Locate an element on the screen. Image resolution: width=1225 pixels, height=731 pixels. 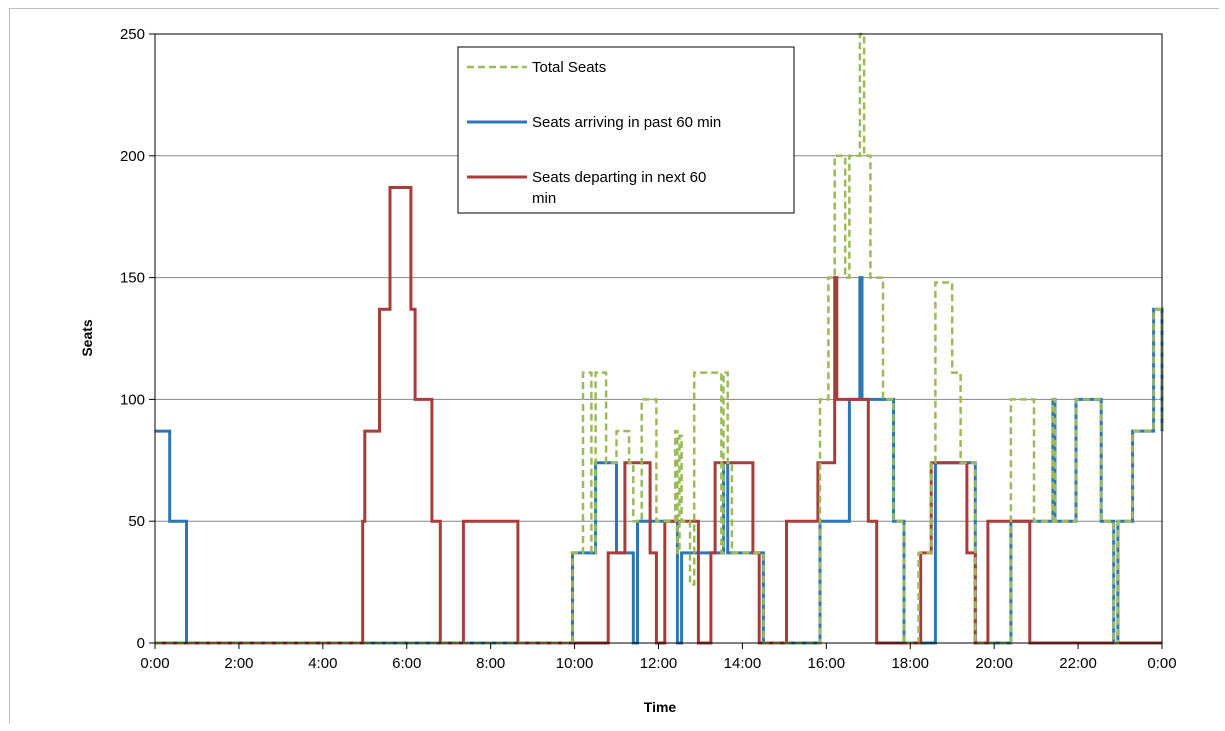
x-tick-label: 18:00 is located at coordinates (910, 663).